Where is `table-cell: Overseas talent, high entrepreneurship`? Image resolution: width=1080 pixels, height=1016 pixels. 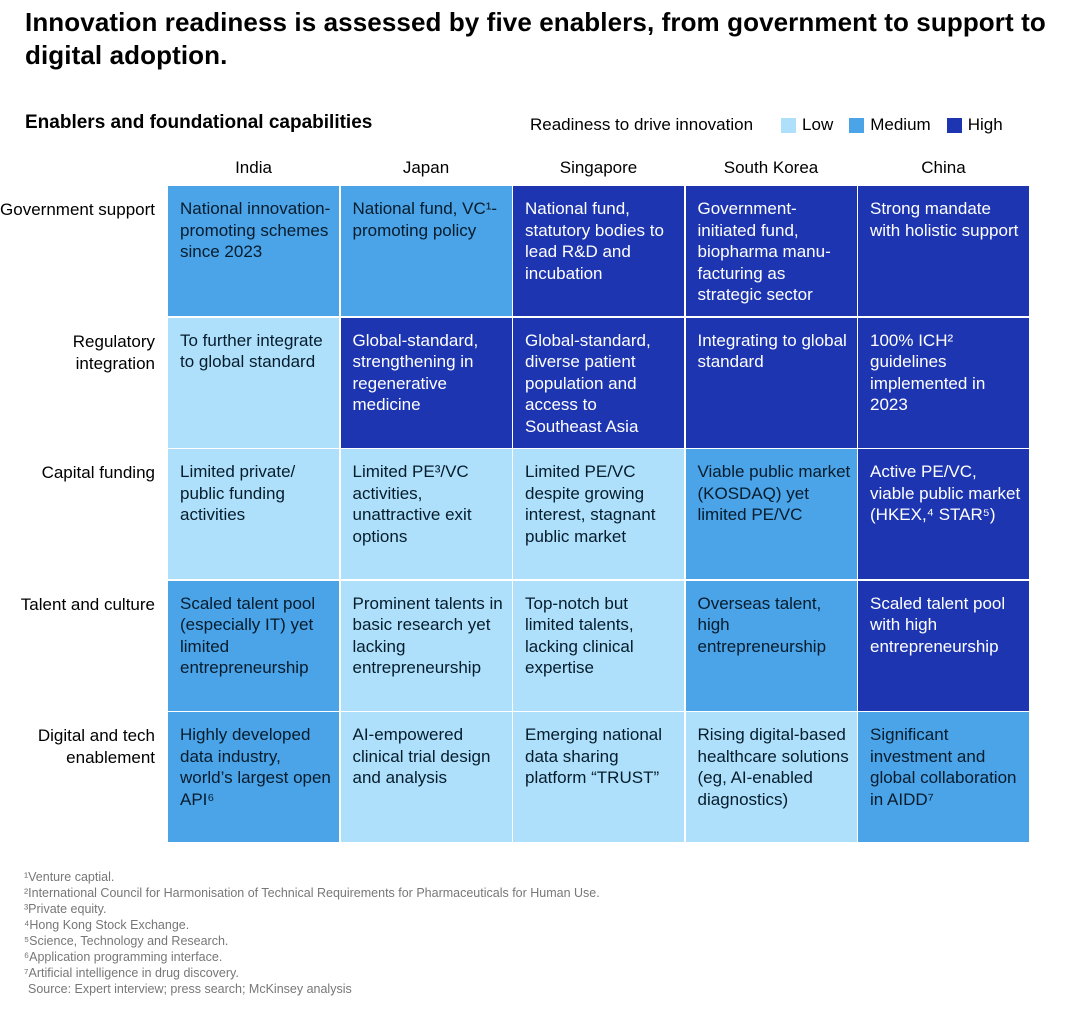
table-cell: Overseas talent, high entrepreneurship is located at coordinates (771, 645).